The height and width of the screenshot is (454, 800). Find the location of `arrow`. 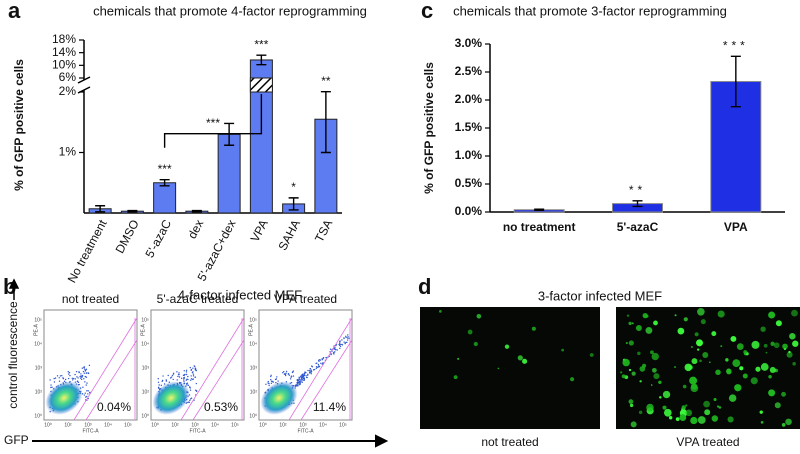

arrow is located at coordinates (210, 441).